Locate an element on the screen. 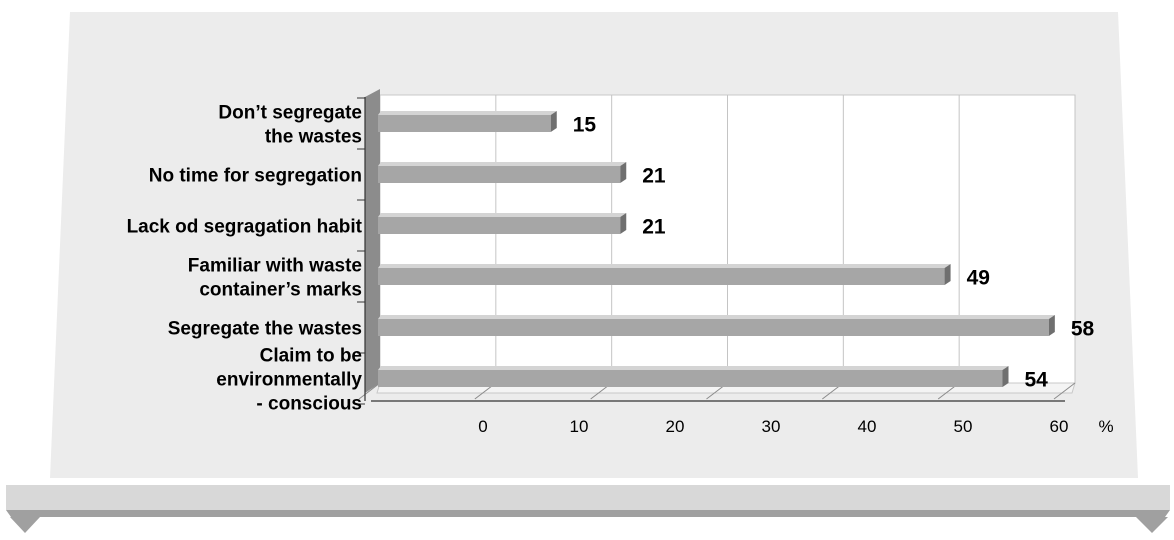 This screenshot has height=540, width=1174. category-label: Segregate the wastes is located at coordinates (265, 329).